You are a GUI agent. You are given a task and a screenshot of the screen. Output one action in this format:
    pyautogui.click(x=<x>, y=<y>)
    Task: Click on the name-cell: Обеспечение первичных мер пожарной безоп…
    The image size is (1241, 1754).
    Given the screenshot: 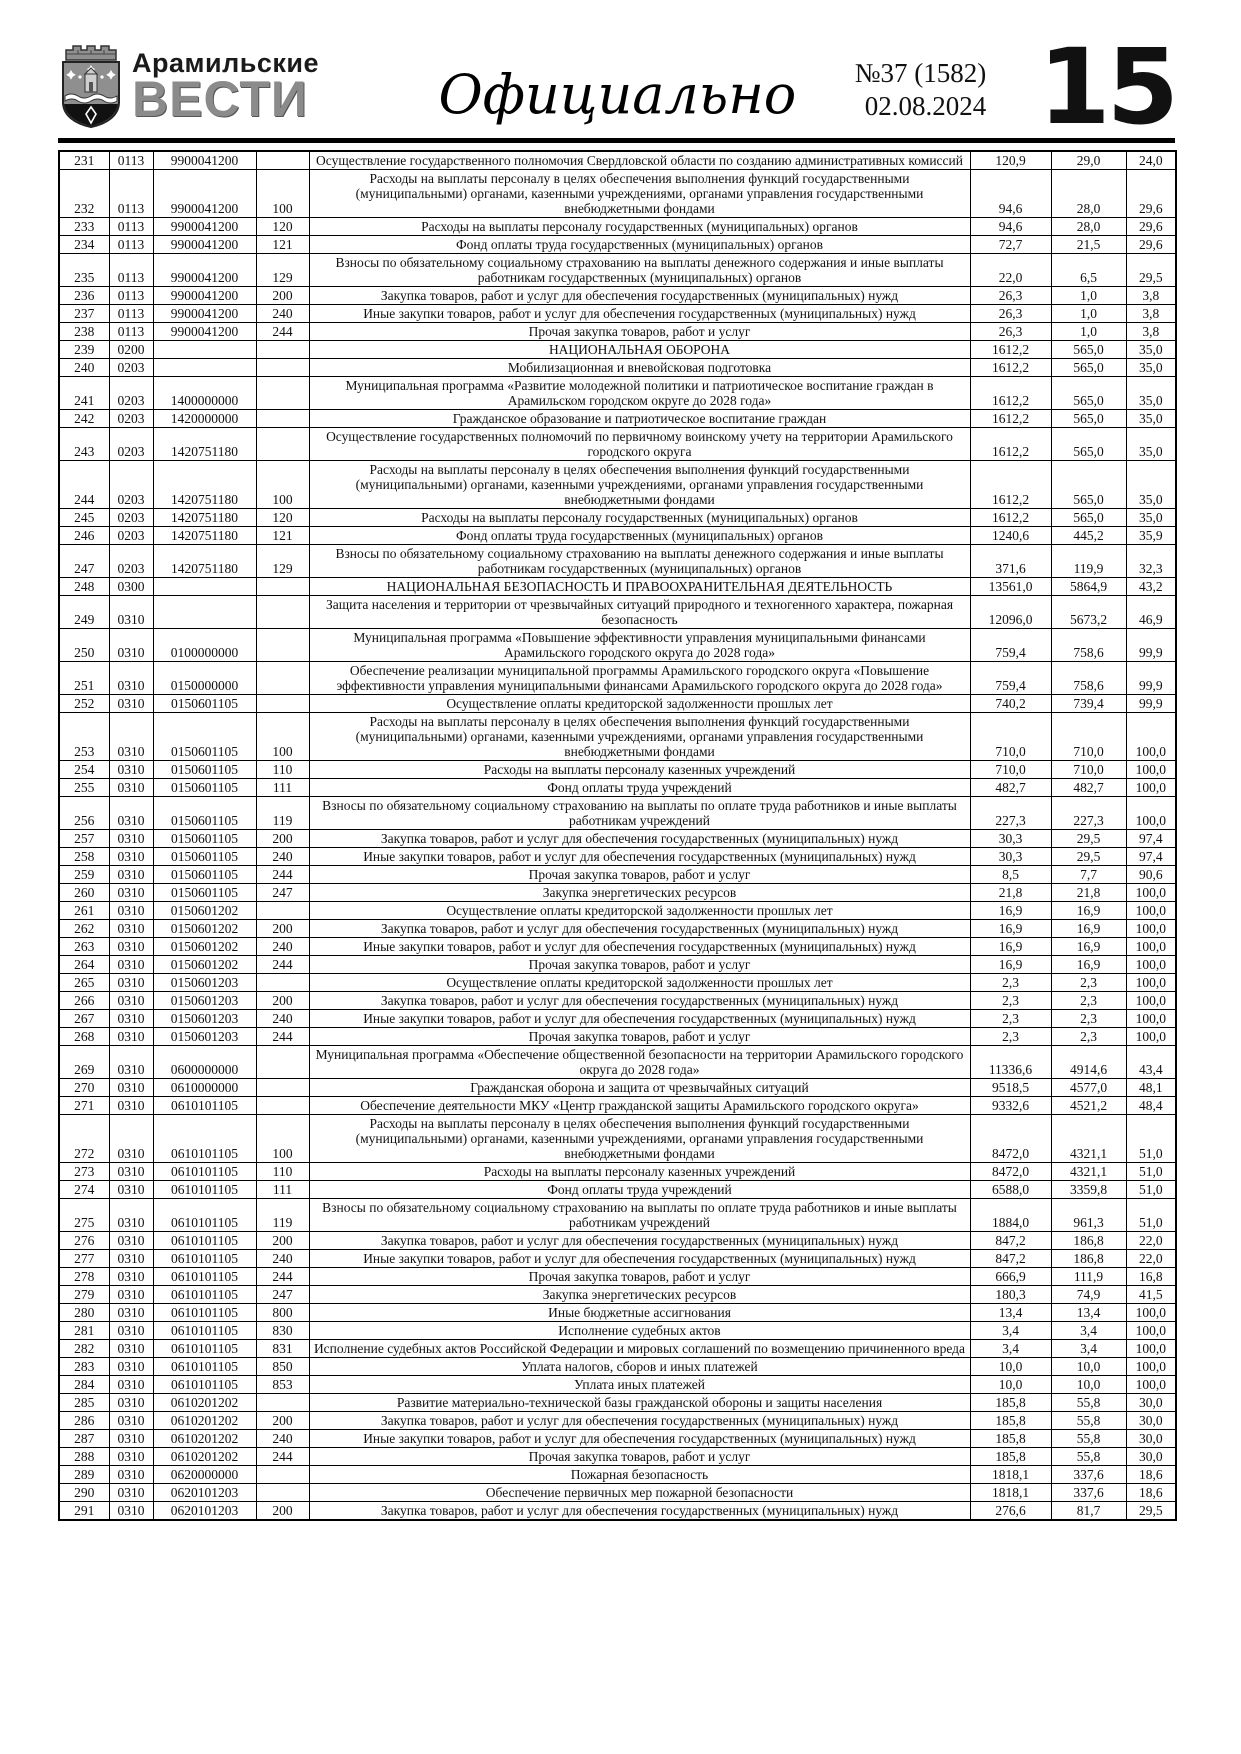 What is the action you would take?
    pyautogui.click(x=639, y=1492)
    